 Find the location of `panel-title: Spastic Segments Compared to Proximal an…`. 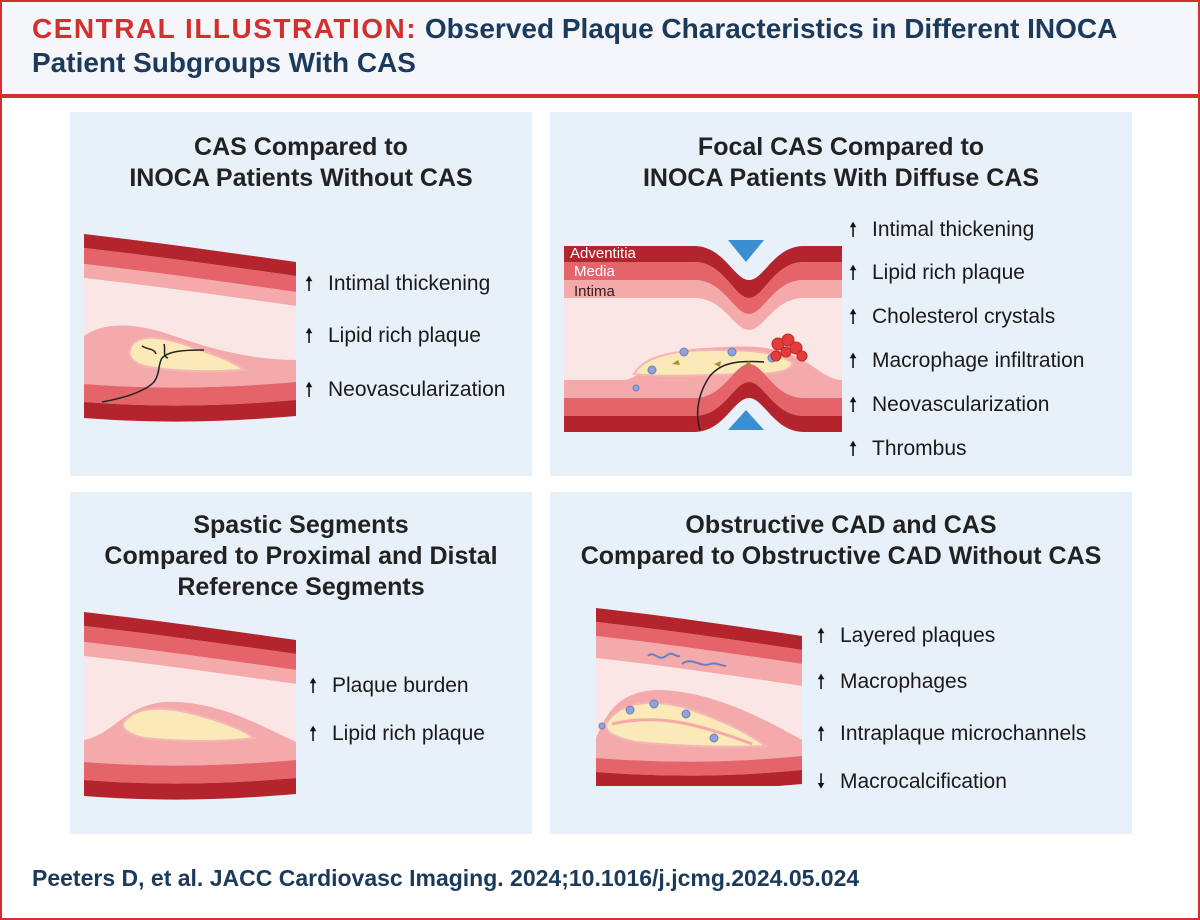

panel-title: Spastic Segments Compared to Proximal an… is located at coordinates (301, 556).